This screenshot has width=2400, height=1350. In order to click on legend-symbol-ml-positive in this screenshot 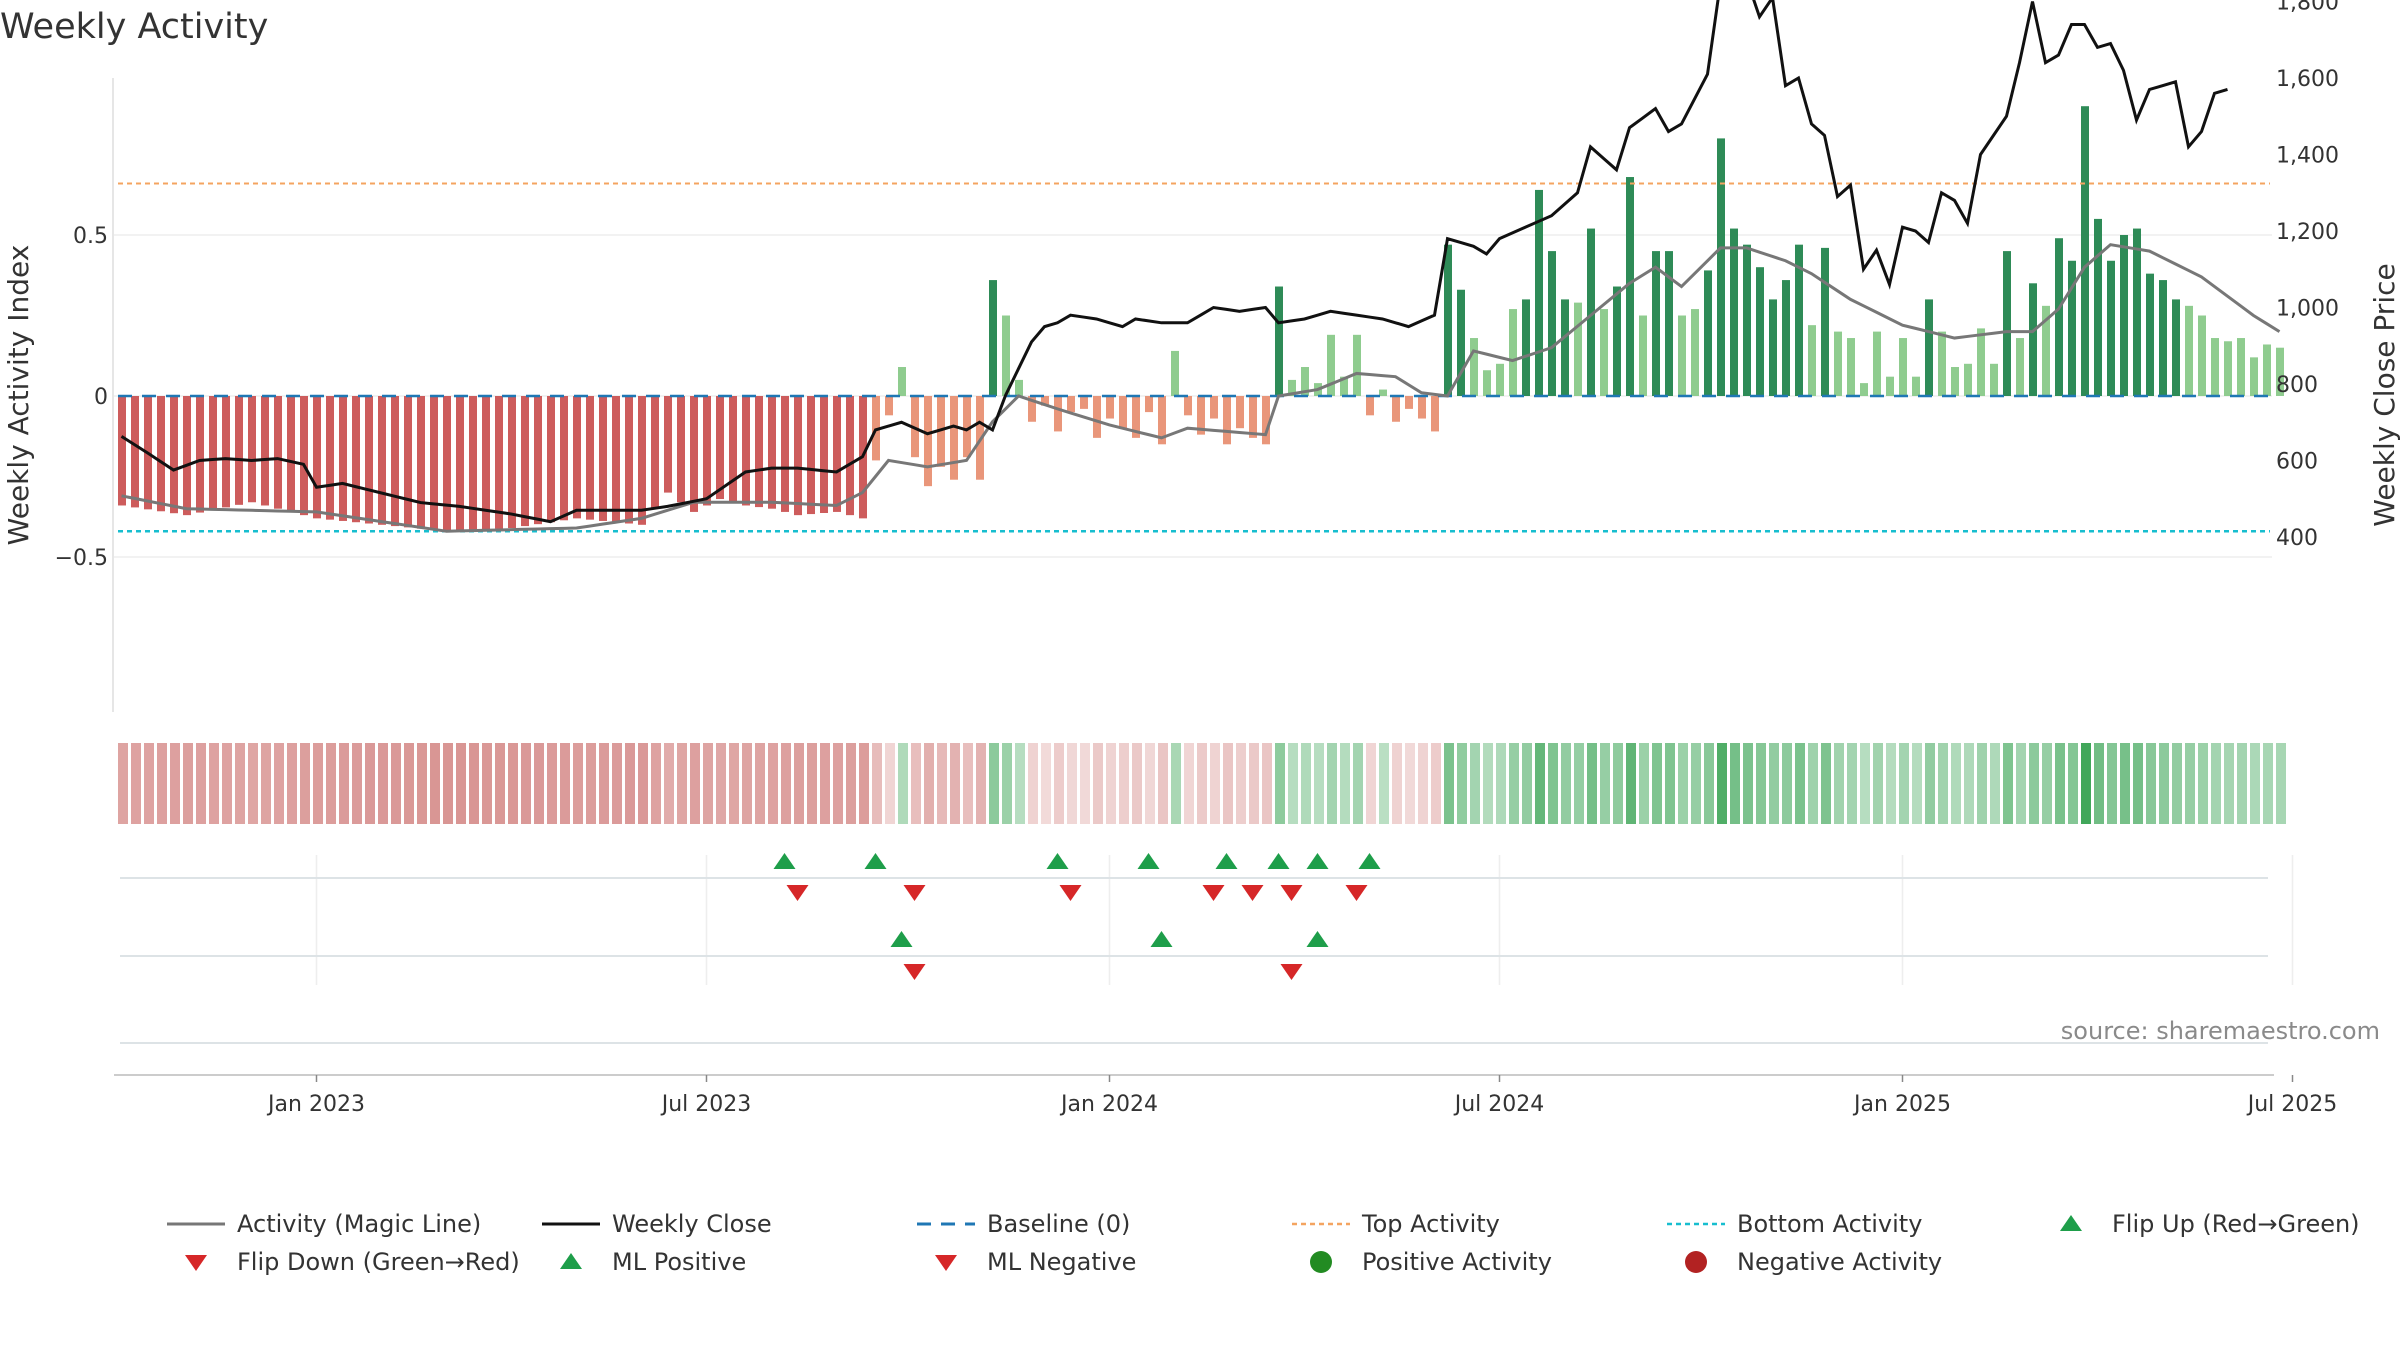, I will do `click(571, 1261)`.